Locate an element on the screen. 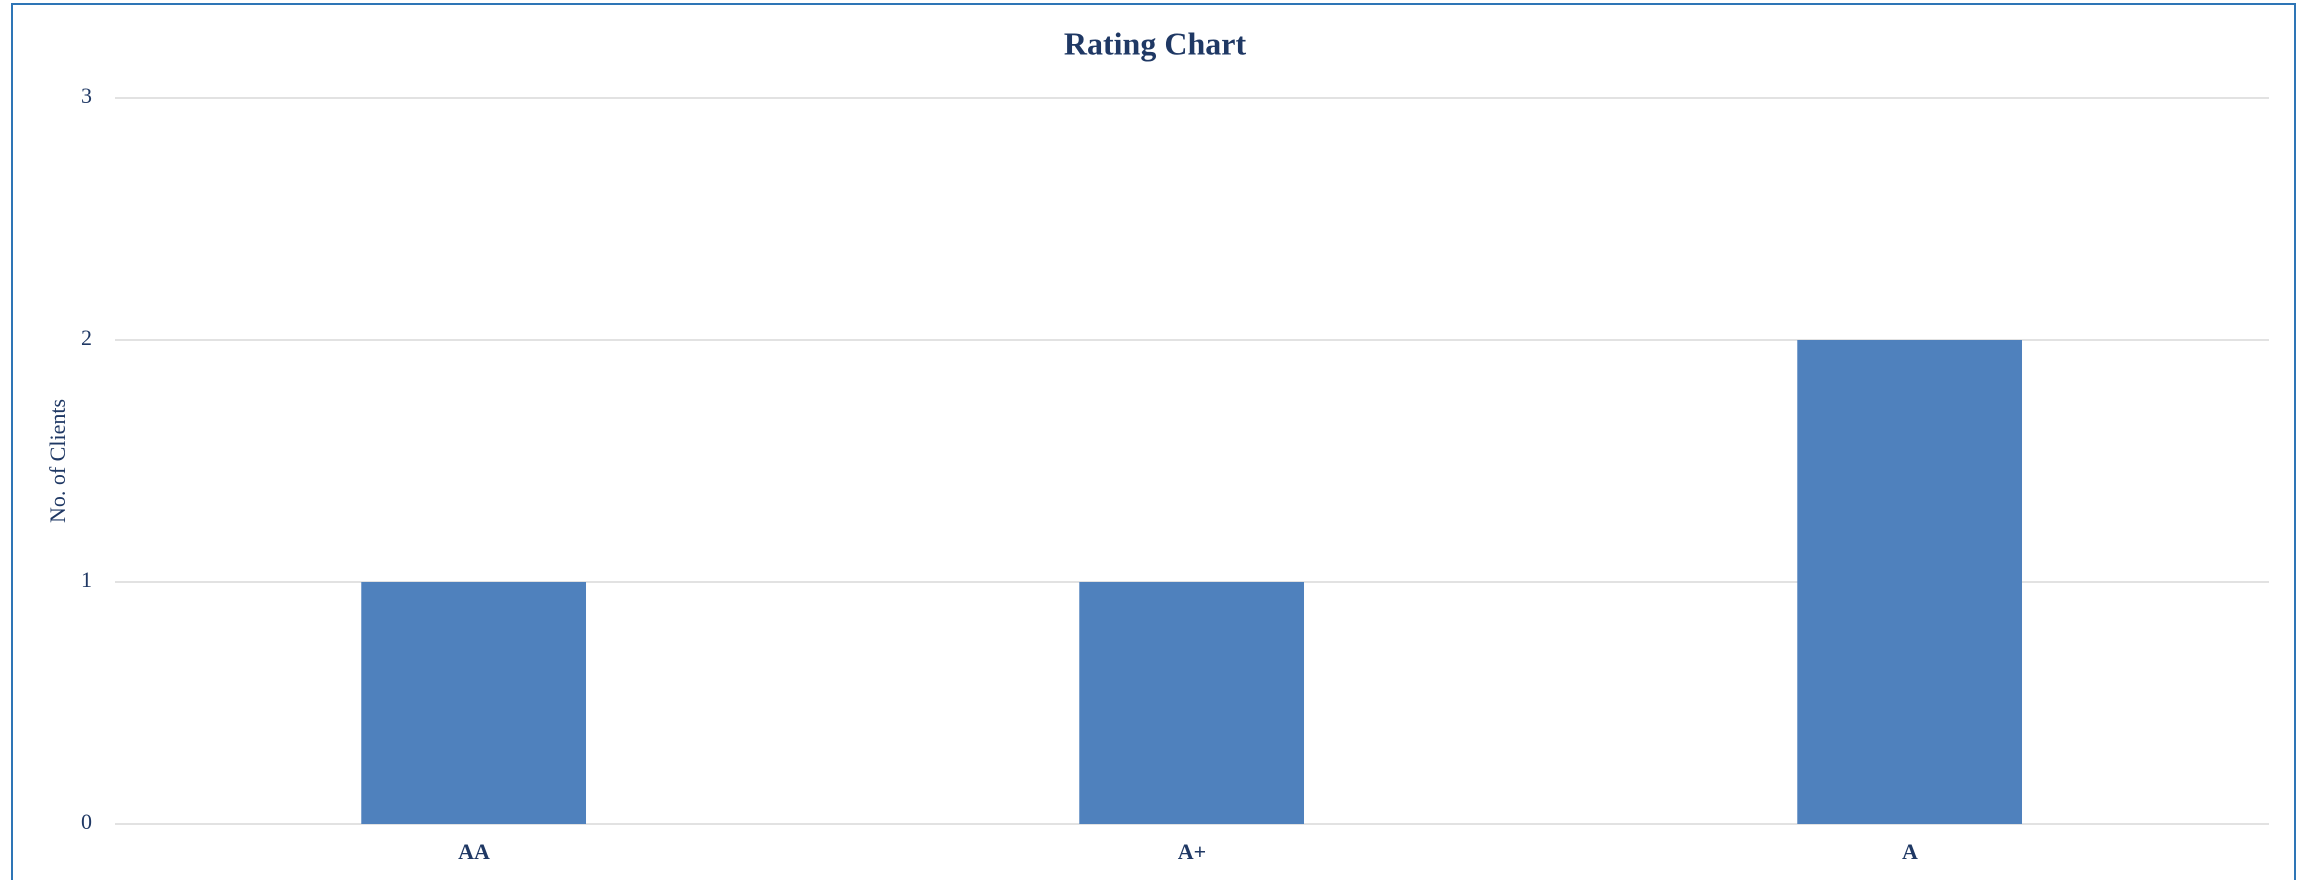 This screenshot has height=880, width=2303. y-axis-label: No. of Clients is located at coordinates (57, 461).